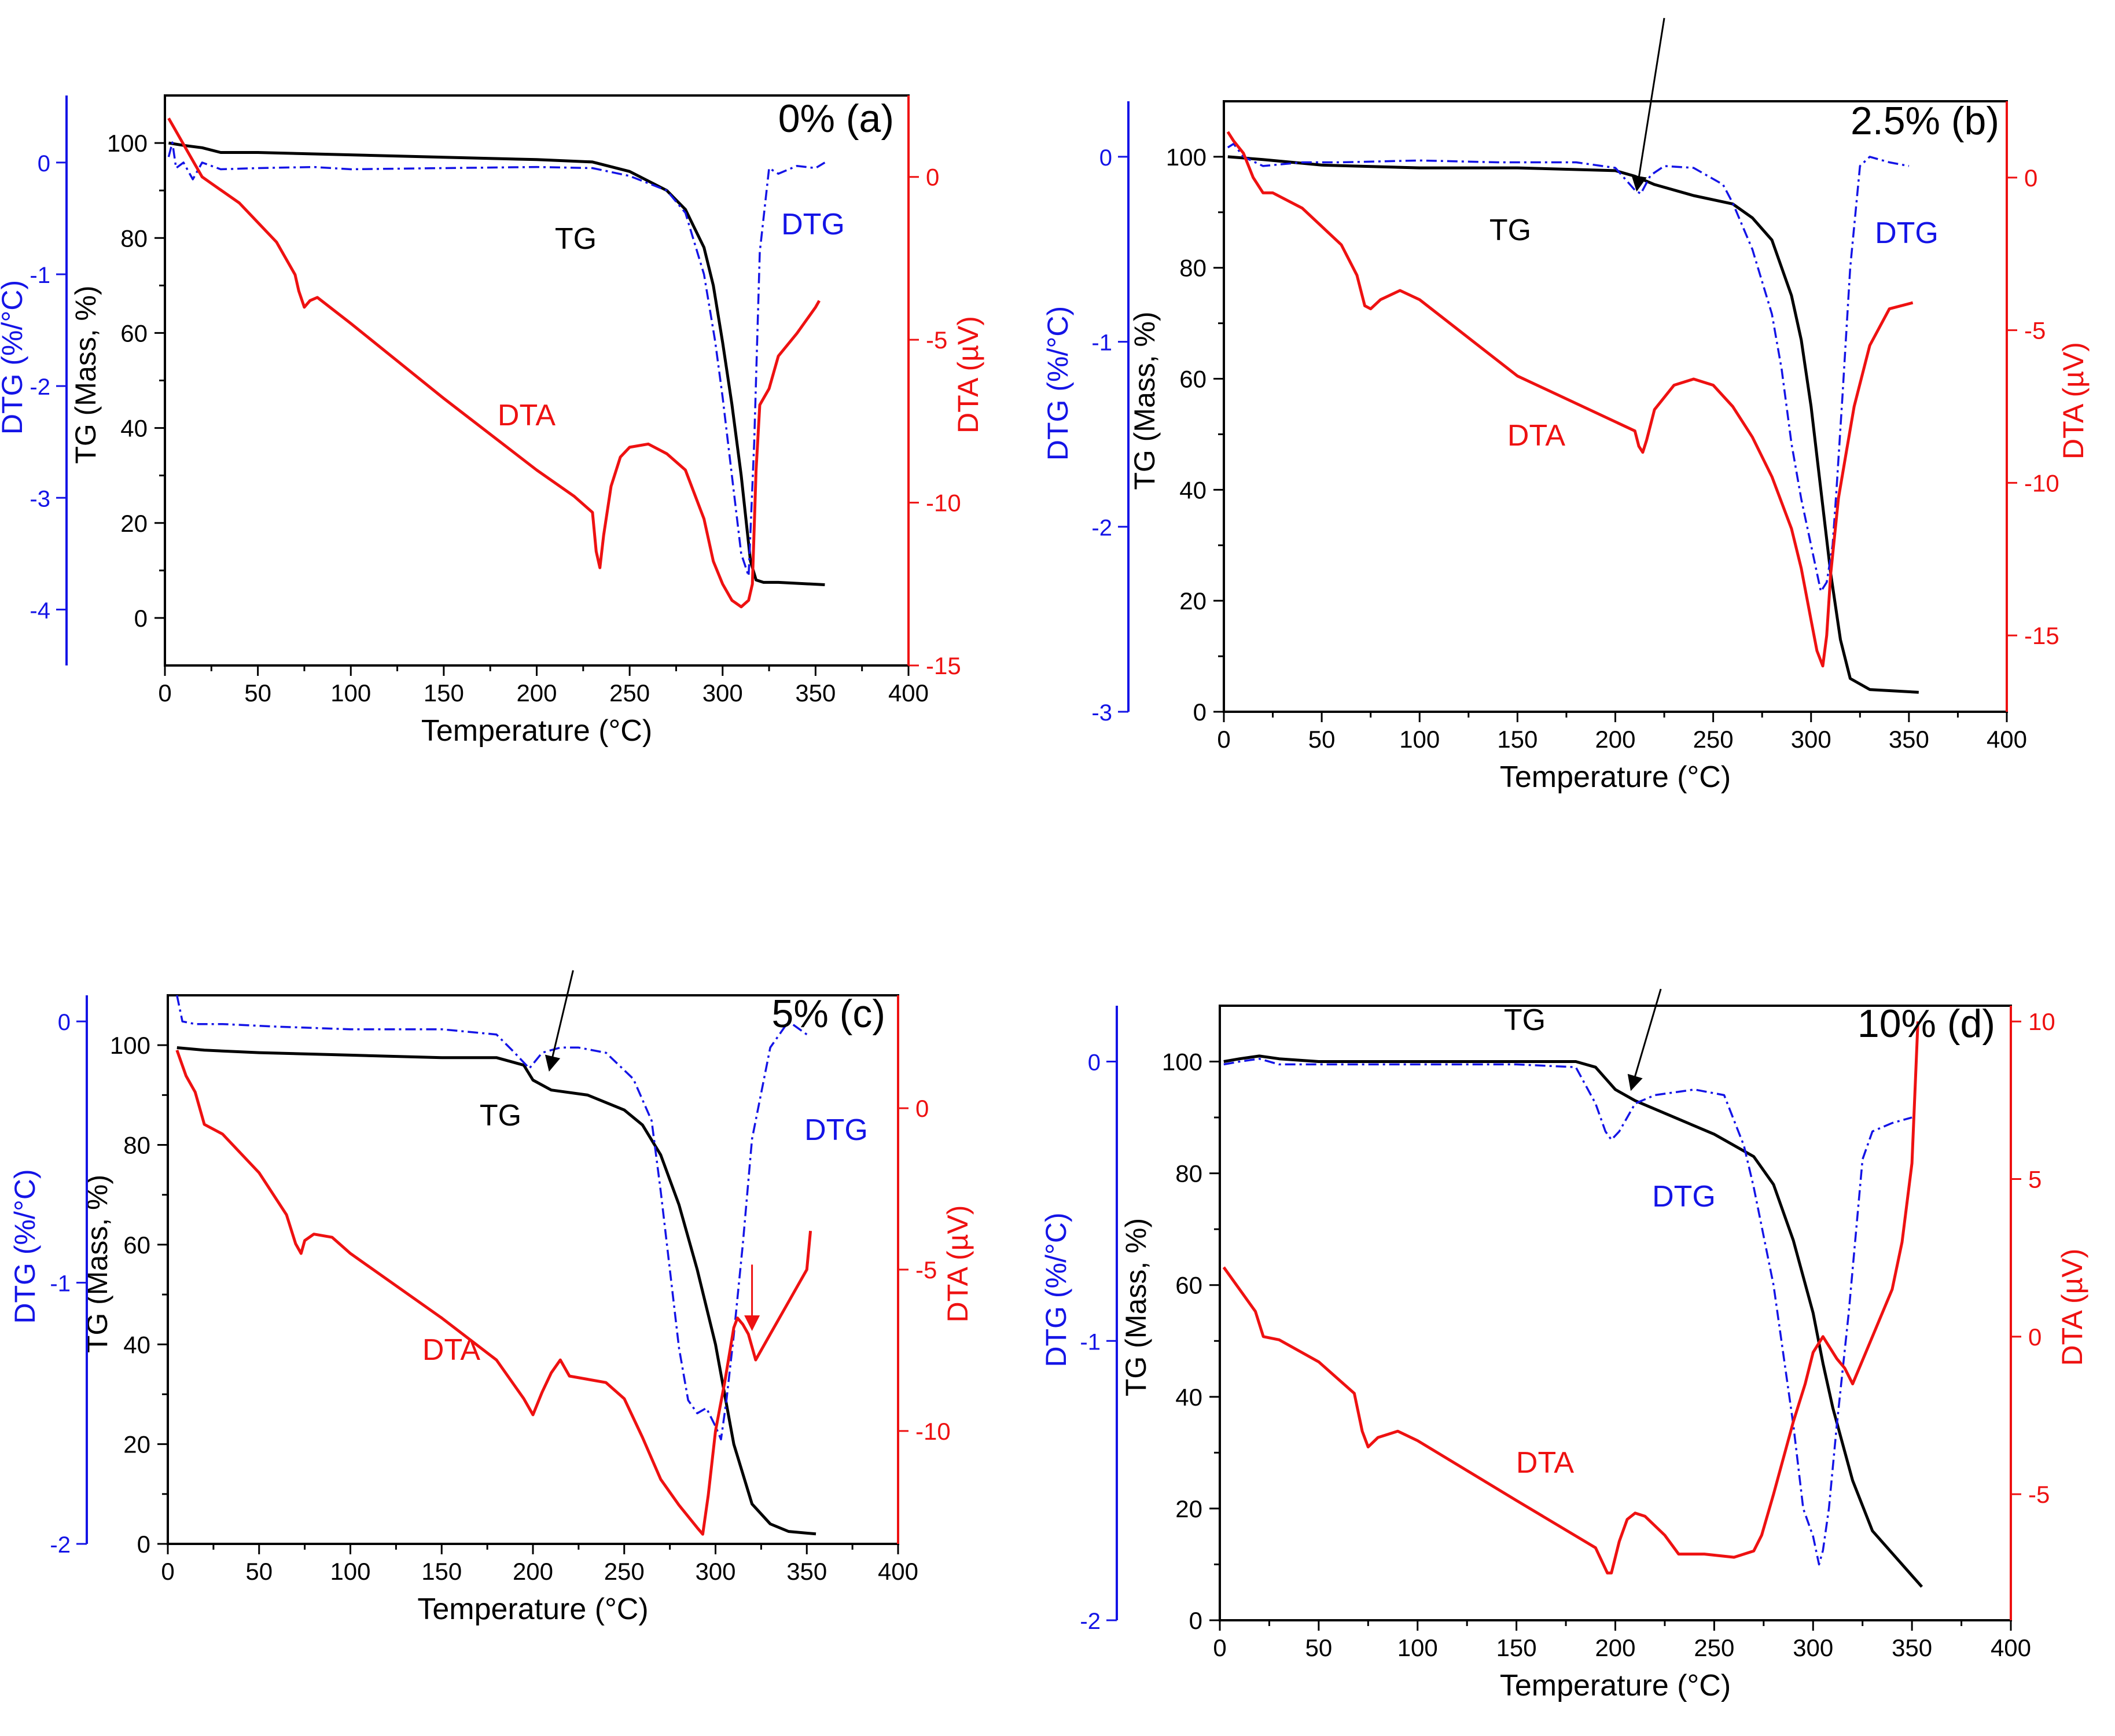 The height and width of the screenshot is (1736, 2115). What do you see at coordinates (828, 1014) in the screenshot?
I see `panel-label: 5% (c)` at bounding box center [828, 1014].